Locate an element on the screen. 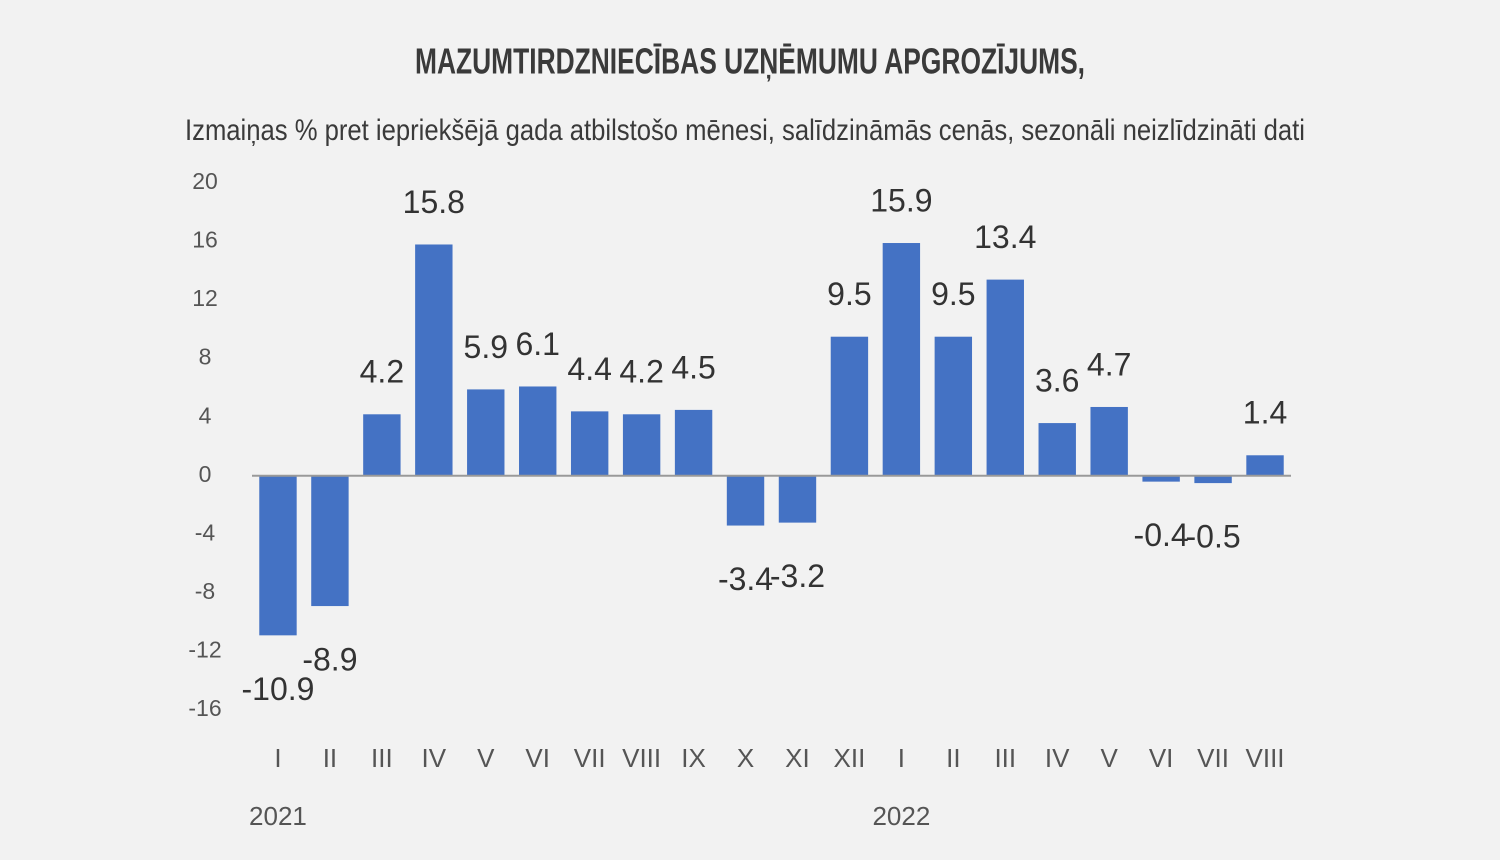  value-label: 6.1 is located at coordinates (537, 344).